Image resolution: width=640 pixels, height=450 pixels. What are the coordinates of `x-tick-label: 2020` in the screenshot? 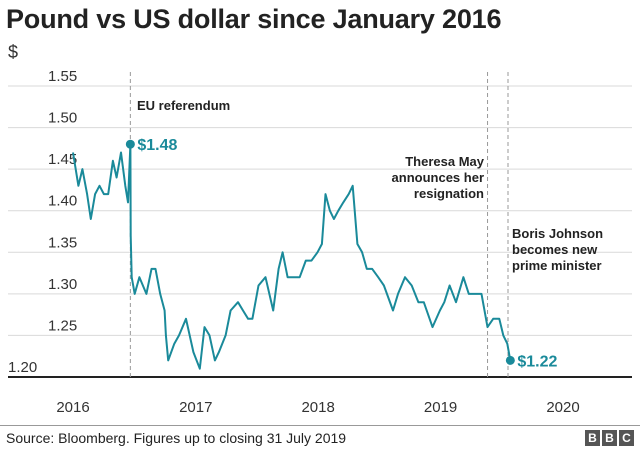 It's located at (562, 407).